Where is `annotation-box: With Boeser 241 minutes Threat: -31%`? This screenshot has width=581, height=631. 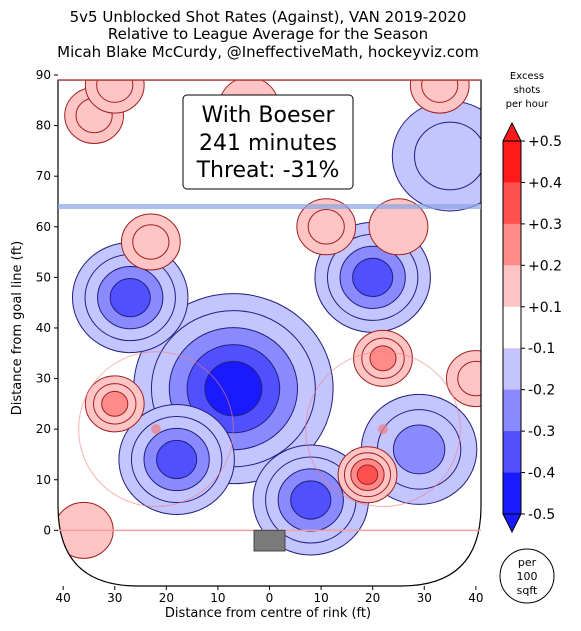 annotation-box: With Boeser 241 minutes Threat: -31% is located at coordinates (268, 142).